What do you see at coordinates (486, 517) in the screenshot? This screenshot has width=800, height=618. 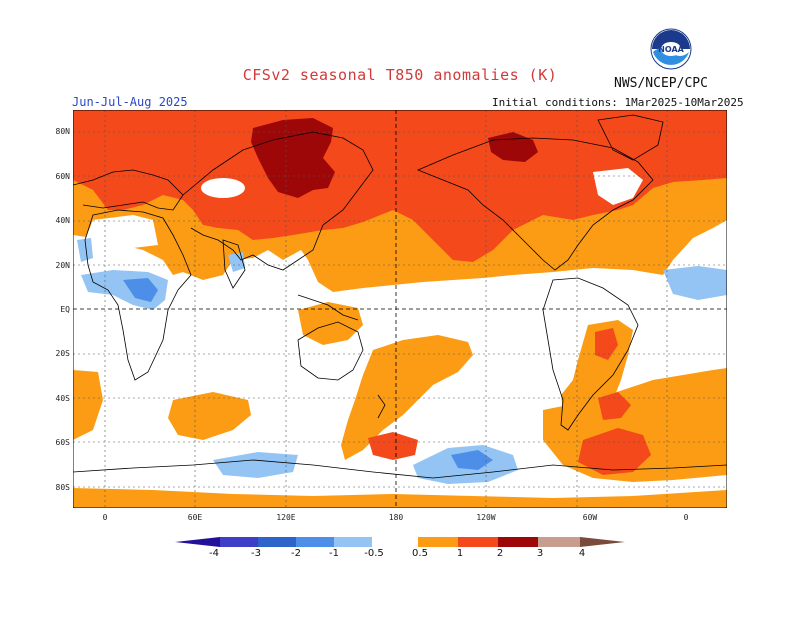 I see `lon-label-120w: 120W` at bounding box center [486, 517].